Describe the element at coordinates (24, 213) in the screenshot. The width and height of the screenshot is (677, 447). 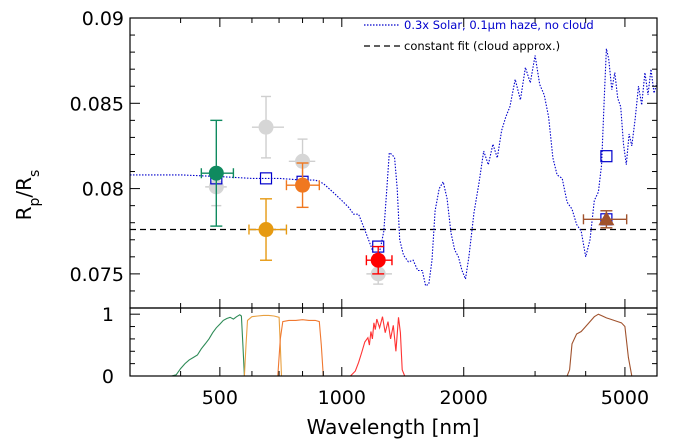
I see `y-axis-title-main: R` at that location.